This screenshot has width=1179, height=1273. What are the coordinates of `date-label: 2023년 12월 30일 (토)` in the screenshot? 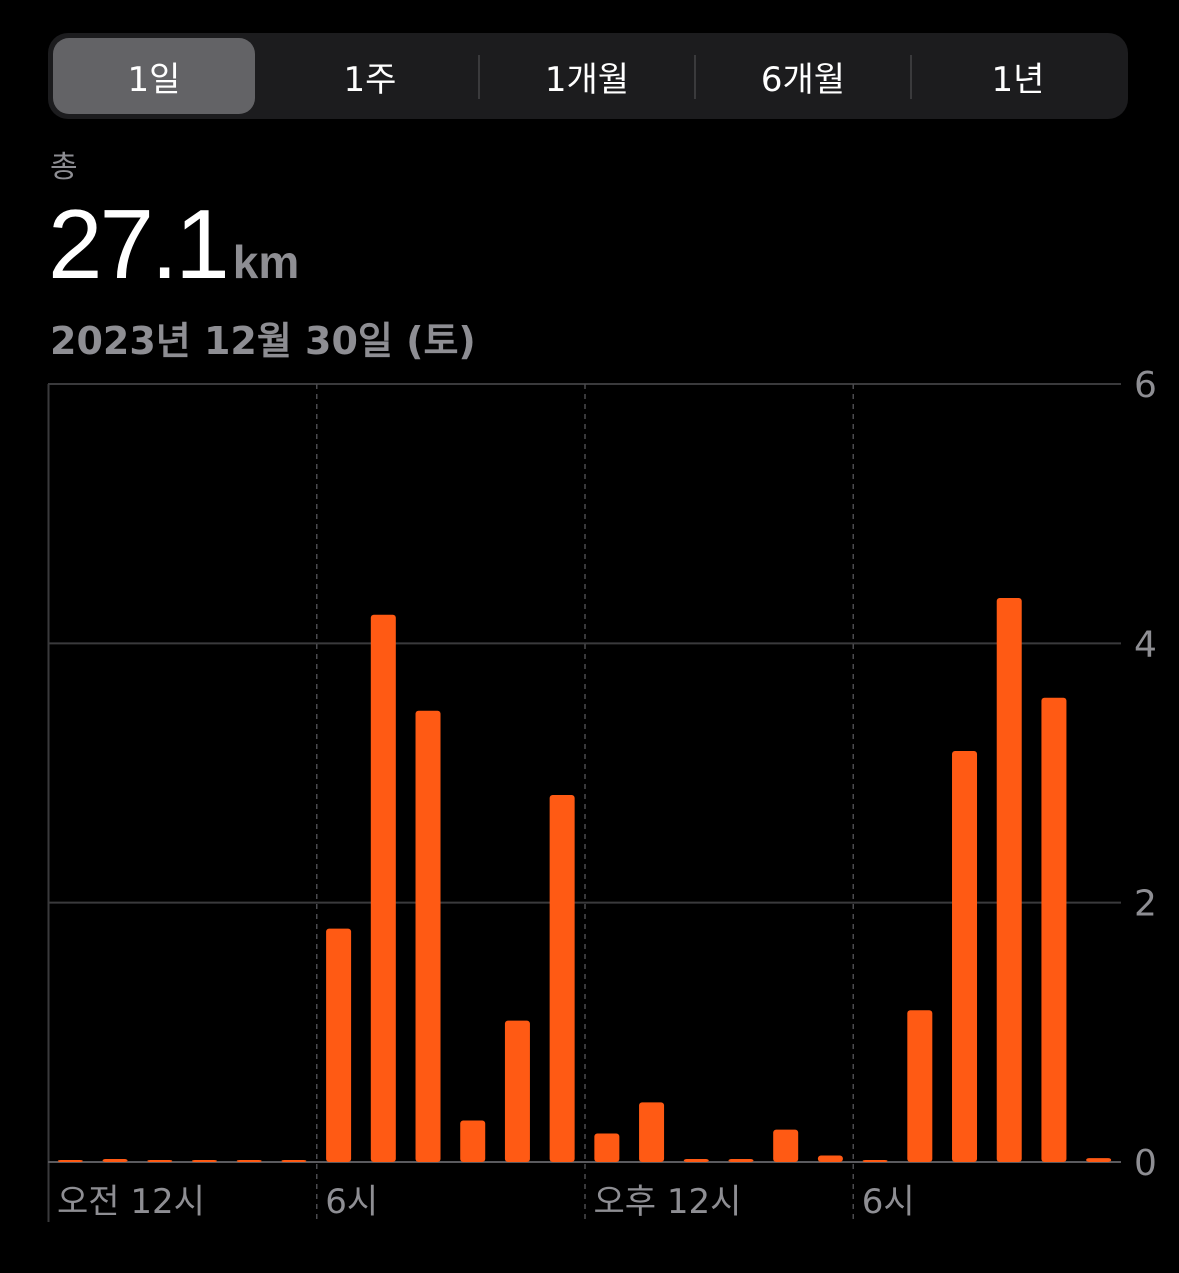 It's located at (263, 341).